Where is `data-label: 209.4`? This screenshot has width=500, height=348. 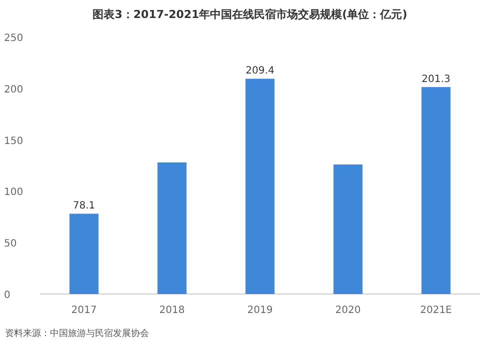
data-label: 209.4 is located at coordinates (260, 71).